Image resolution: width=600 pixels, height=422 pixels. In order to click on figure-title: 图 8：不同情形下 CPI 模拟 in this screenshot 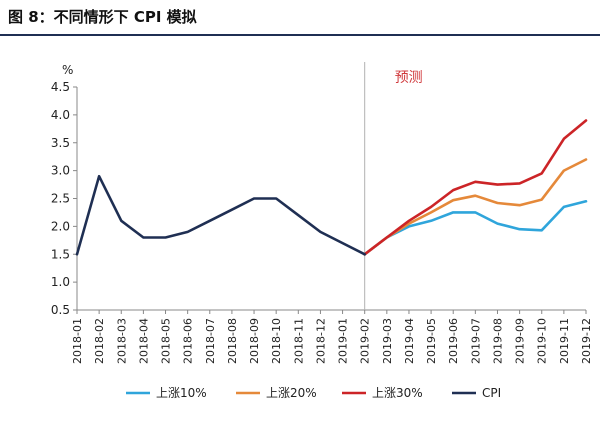, I will do `click(102, 17)`.